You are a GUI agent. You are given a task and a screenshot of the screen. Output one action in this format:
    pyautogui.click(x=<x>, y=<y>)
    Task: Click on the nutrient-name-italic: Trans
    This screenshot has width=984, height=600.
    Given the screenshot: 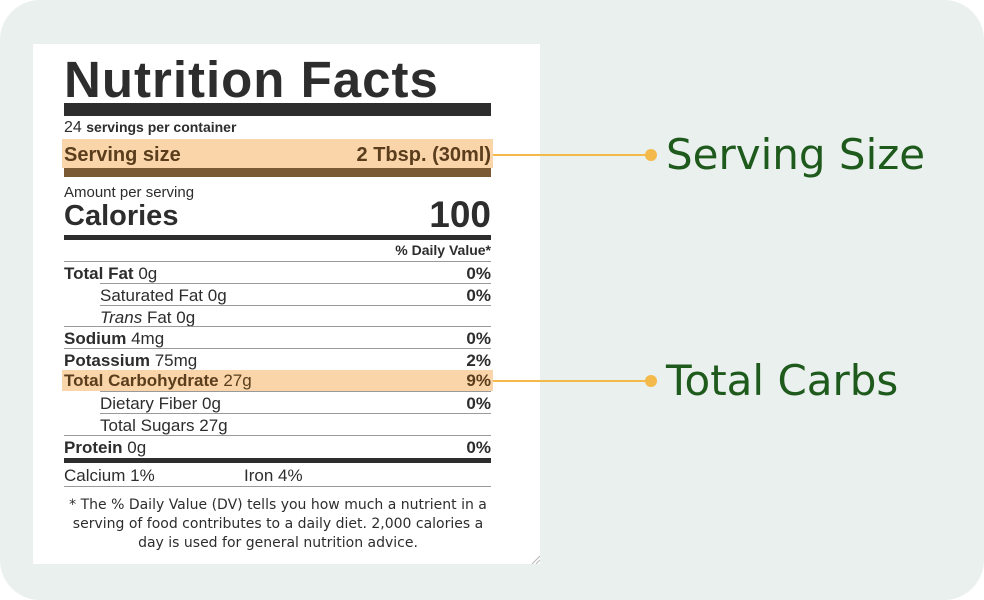 What is the action you would take?
    pyautogui.click(x=121, y=317)
    